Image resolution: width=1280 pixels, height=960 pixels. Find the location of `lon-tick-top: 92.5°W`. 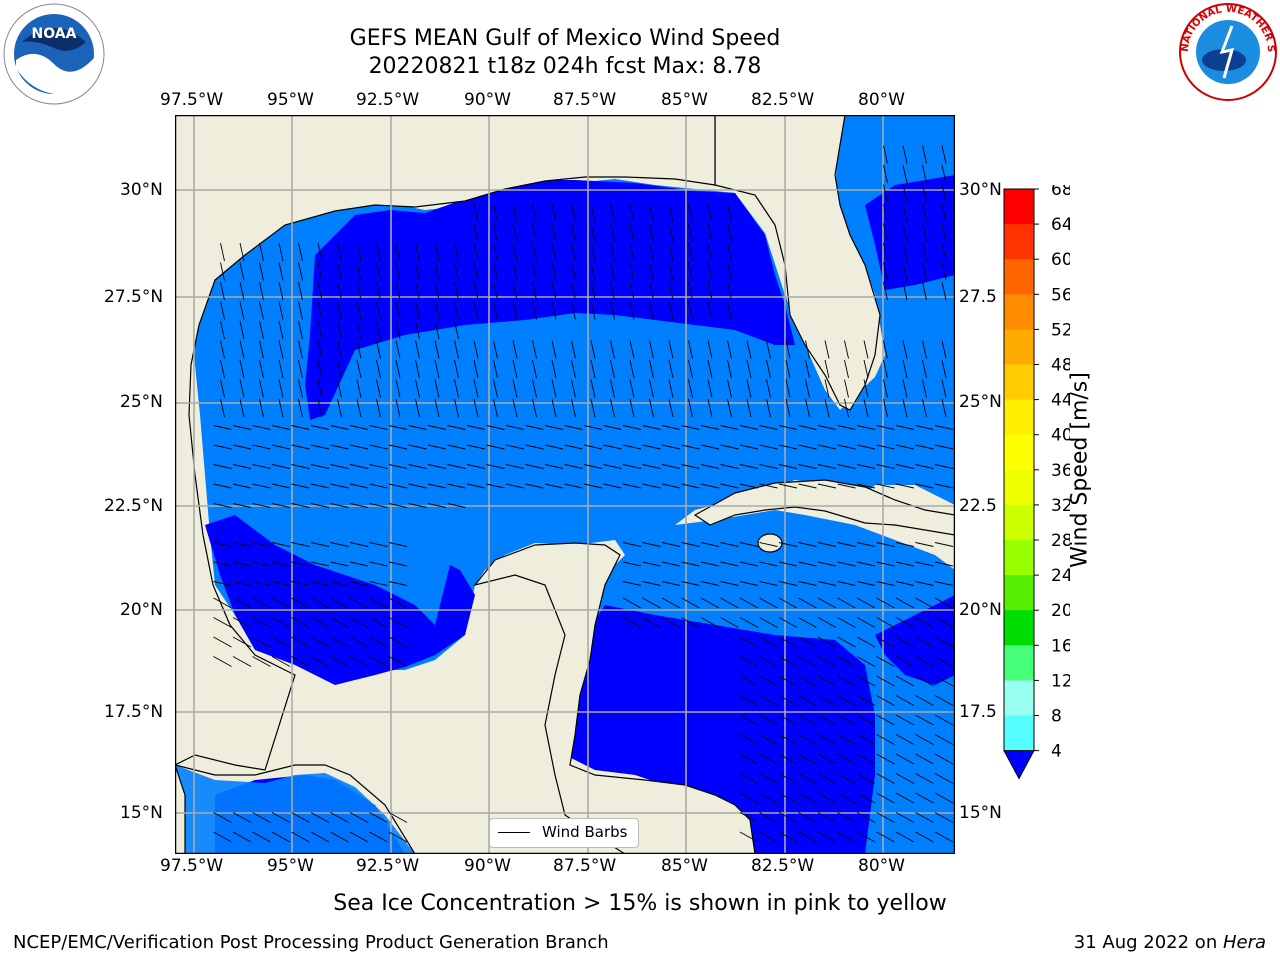

lon-tick-top: 92.5°W is located at coordinates (388, 100).